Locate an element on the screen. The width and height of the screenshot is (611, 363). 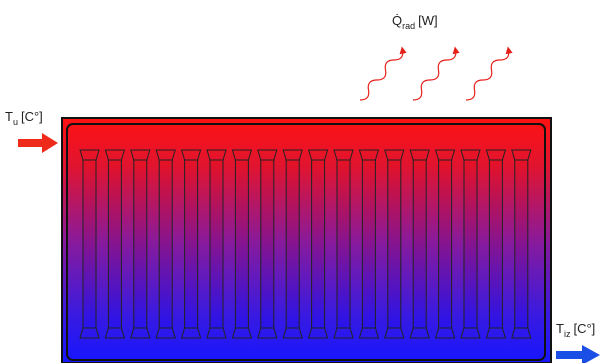
label-subscript: u is located at coordinates (15, 122).